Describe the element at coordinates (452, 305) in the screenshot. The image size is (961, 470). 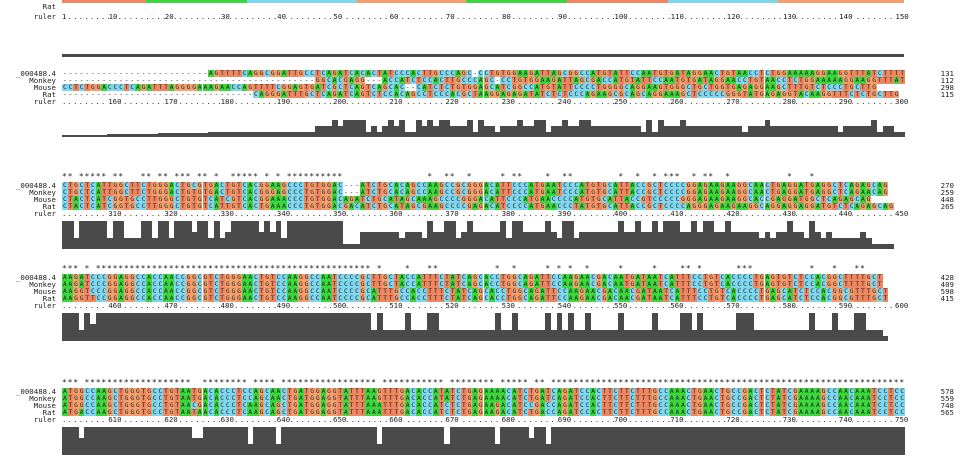
I see `ruler-tick: 520` at that location.